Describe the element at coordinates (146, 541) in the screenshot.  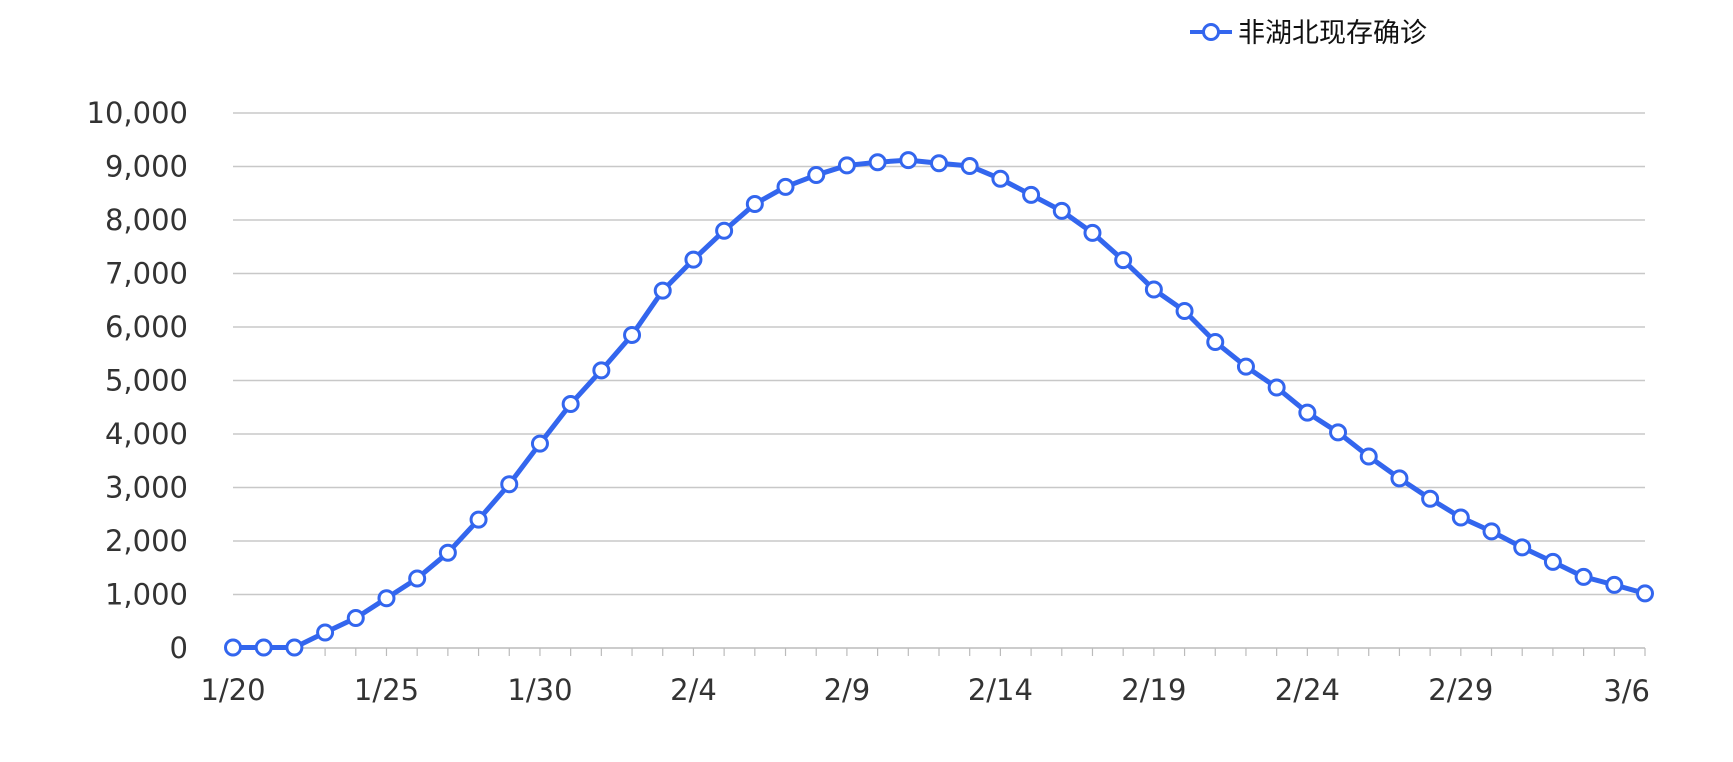
I see `y-tick-label: 2,000` at that location.